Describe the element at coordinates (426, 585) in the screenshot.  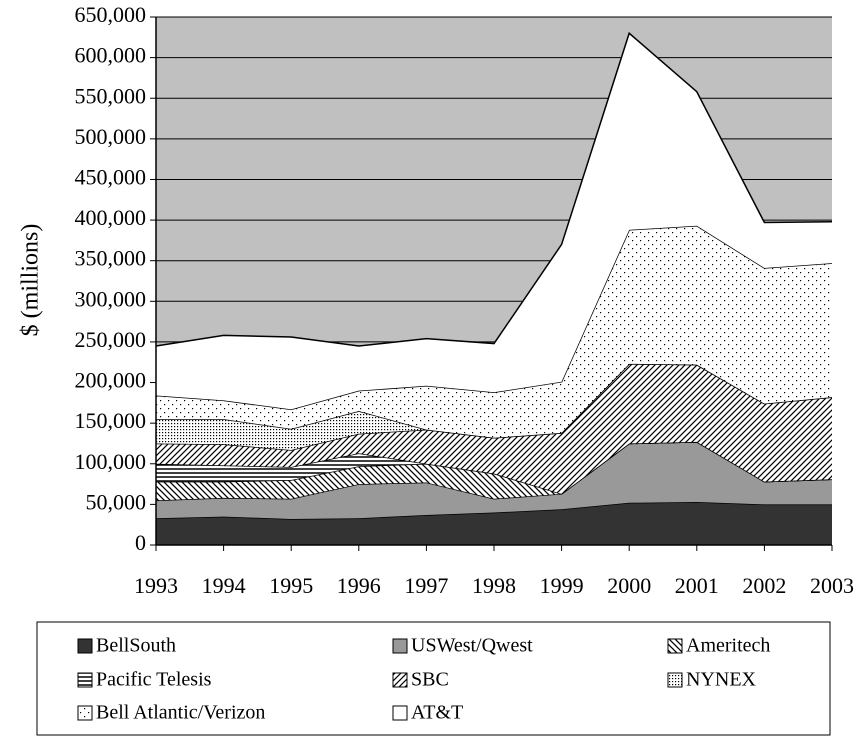
I see `x-tick-label: 1997` at that location.